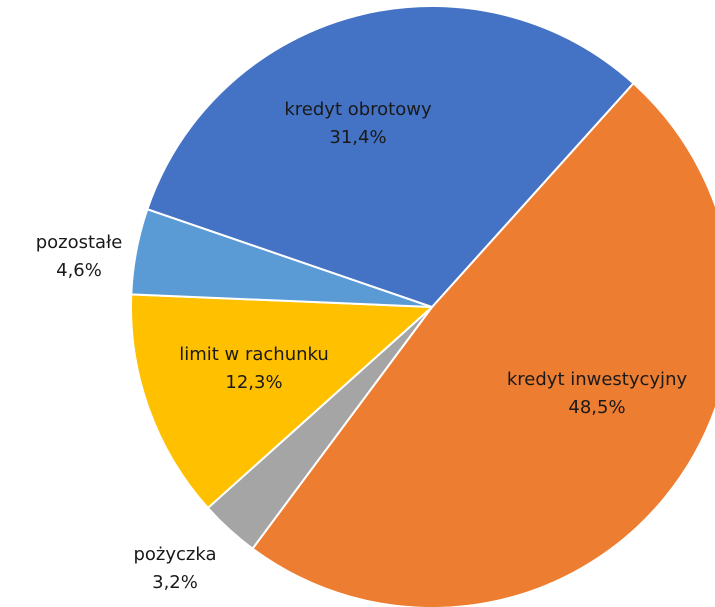  I want to click on slice-label: pozostałe, so click(79, 242).